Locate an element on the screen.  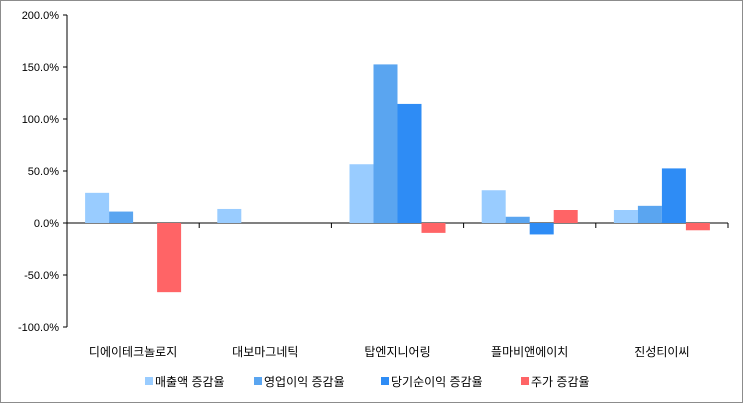
y-tick-label: 150.0% is located at coordinates (41, 68).